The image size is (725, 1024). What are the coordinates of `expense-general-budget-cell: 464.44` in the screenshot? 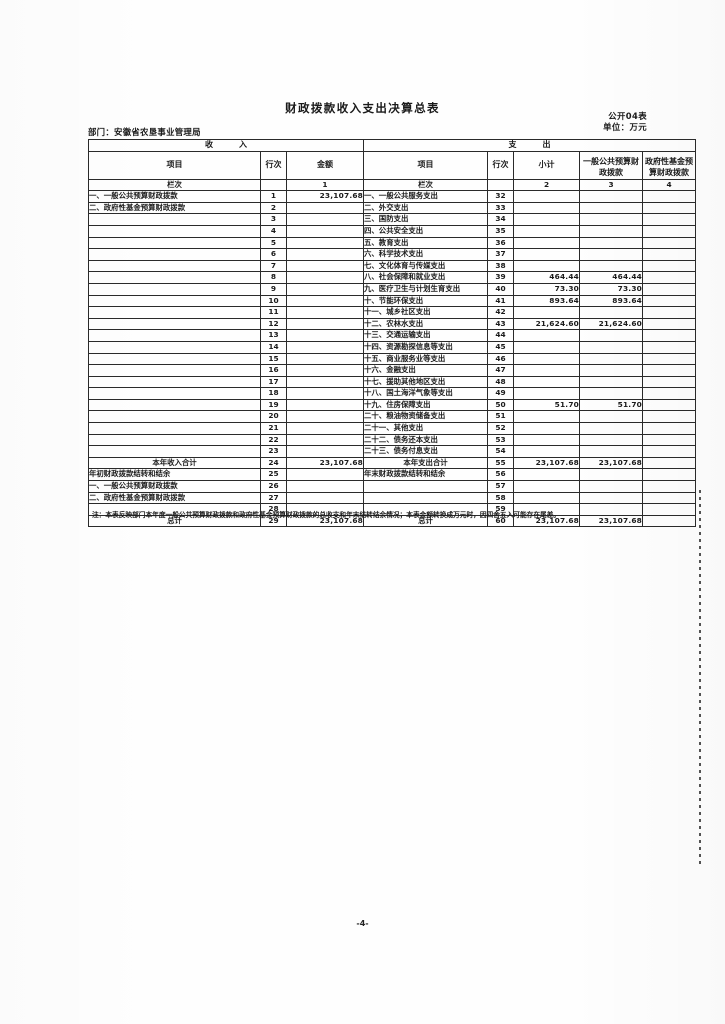 It's located at (611, 277).